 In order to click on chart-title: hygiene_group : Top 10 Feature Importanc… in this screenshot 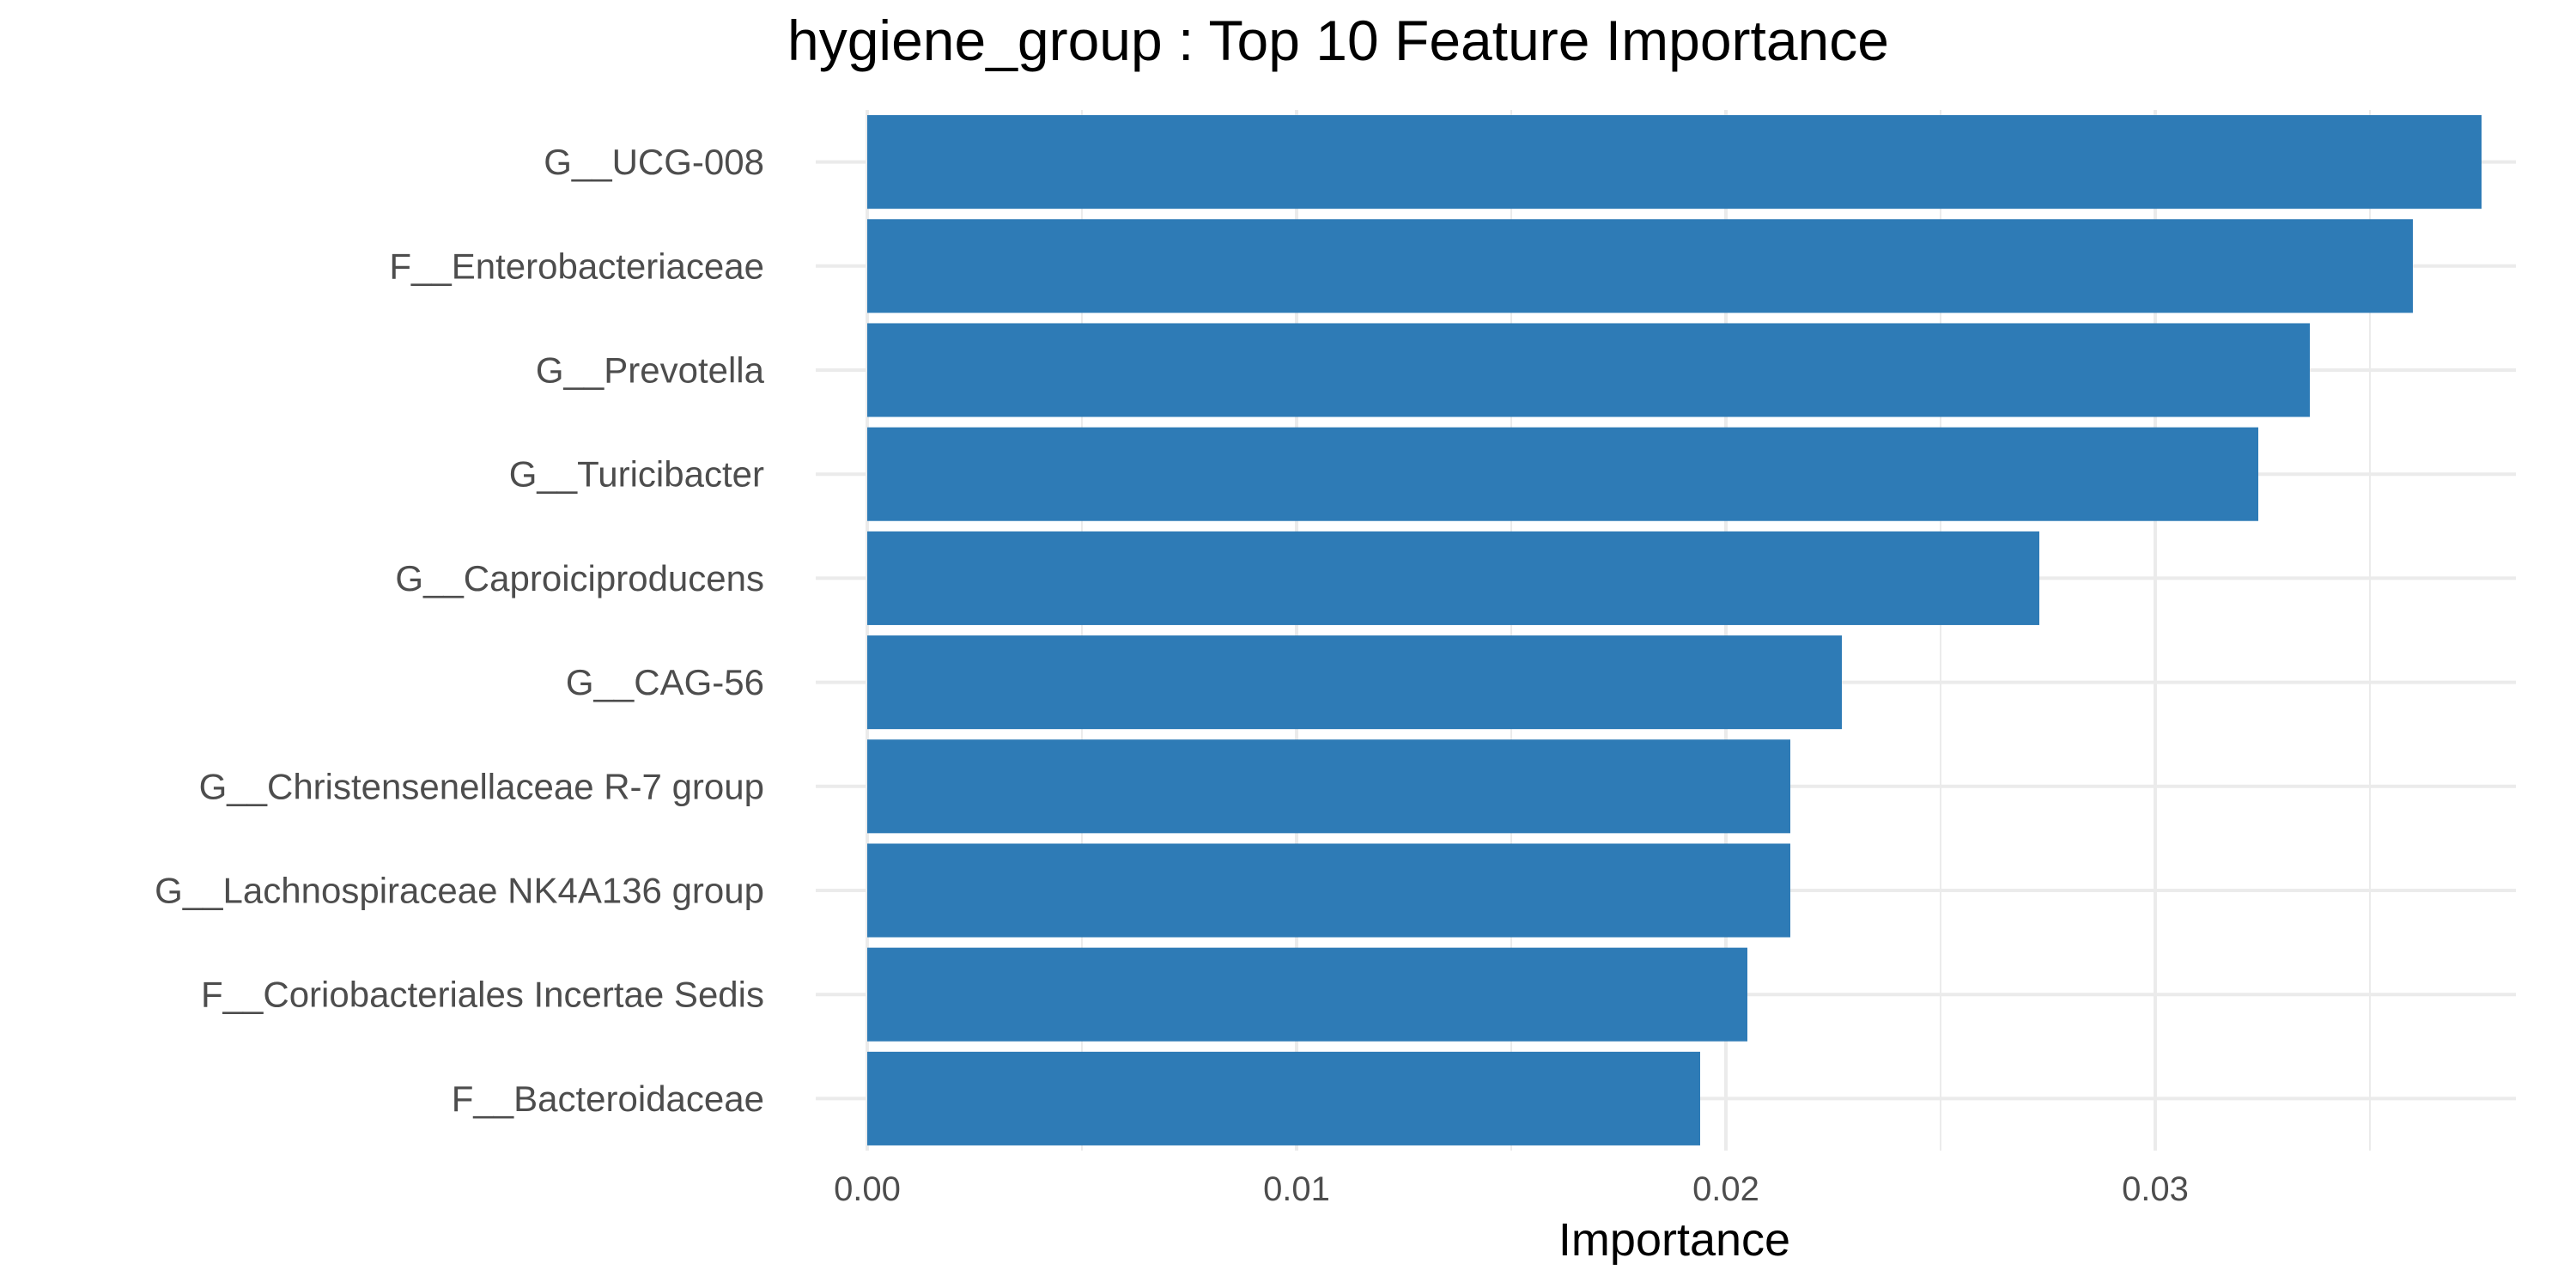, I will do `click(1338, 40)`.